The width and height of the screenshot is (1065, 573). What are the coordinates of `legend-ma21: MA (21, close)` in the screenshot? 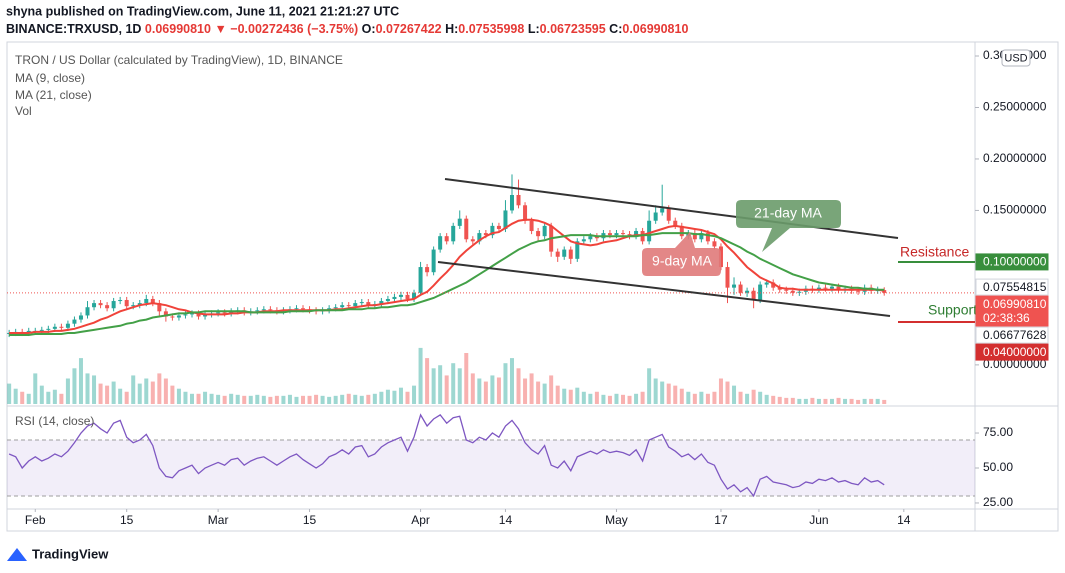 It's located at (53, 95).